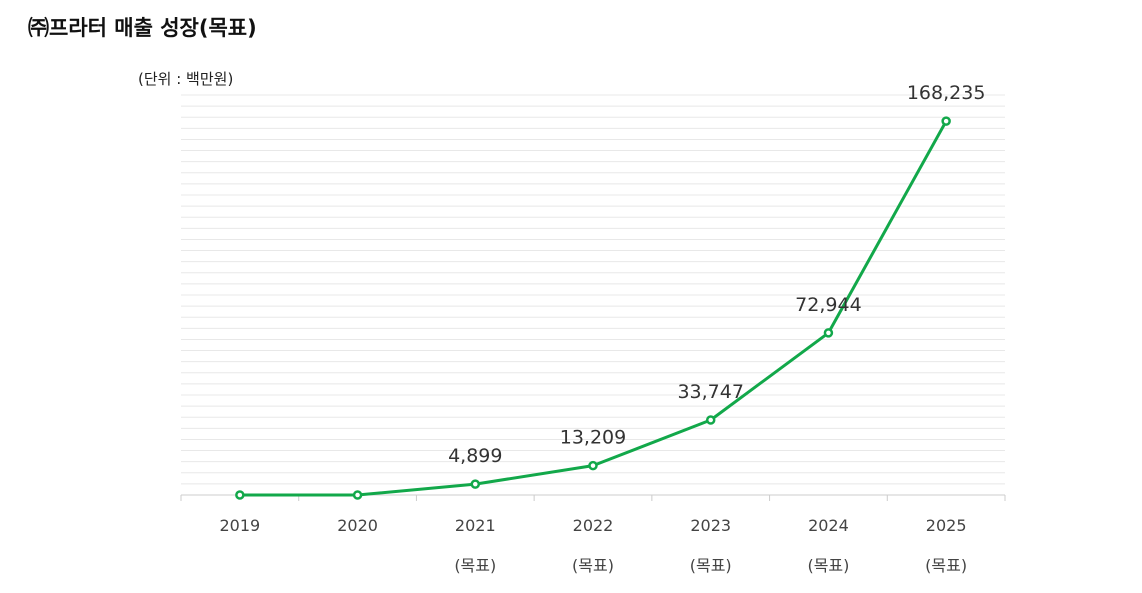 The height and width of the screenshot is (593, 1142). I want to click on data-label: 33,747, so click(710, 392).